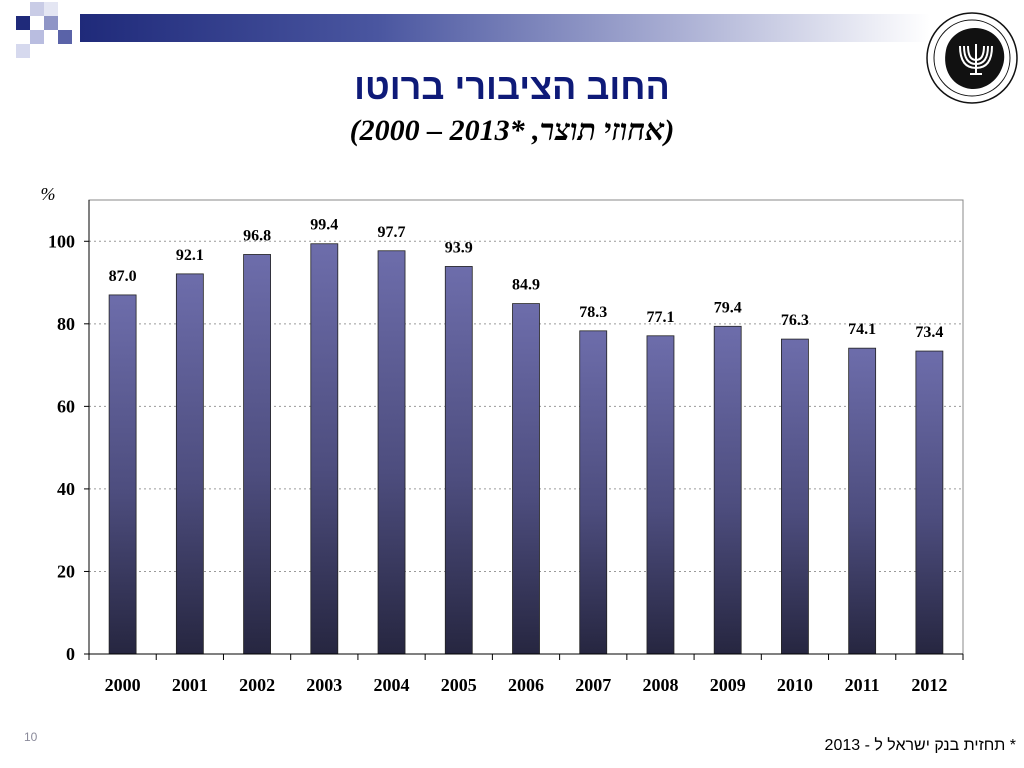 The height and width of the screenshot is (768, 1024). Describe the element at coordinates (324, 225) in the screenshot. I see `data-label: 99.4` at that location.